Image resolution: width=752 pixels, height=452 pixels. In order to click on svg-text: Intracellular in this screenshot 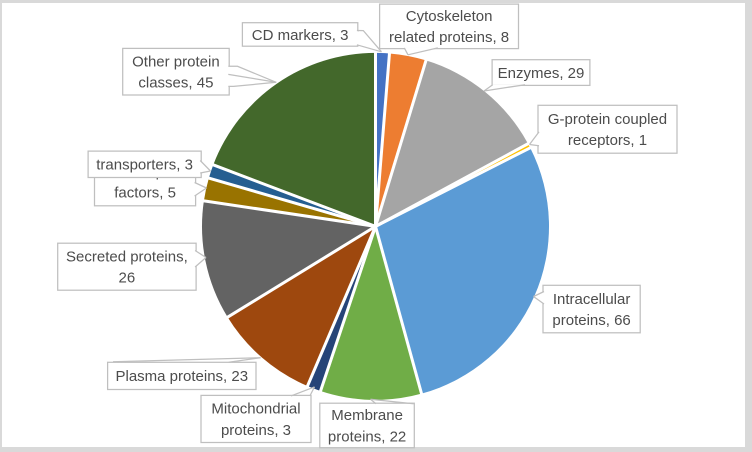, I will do `click(592, 299)`.